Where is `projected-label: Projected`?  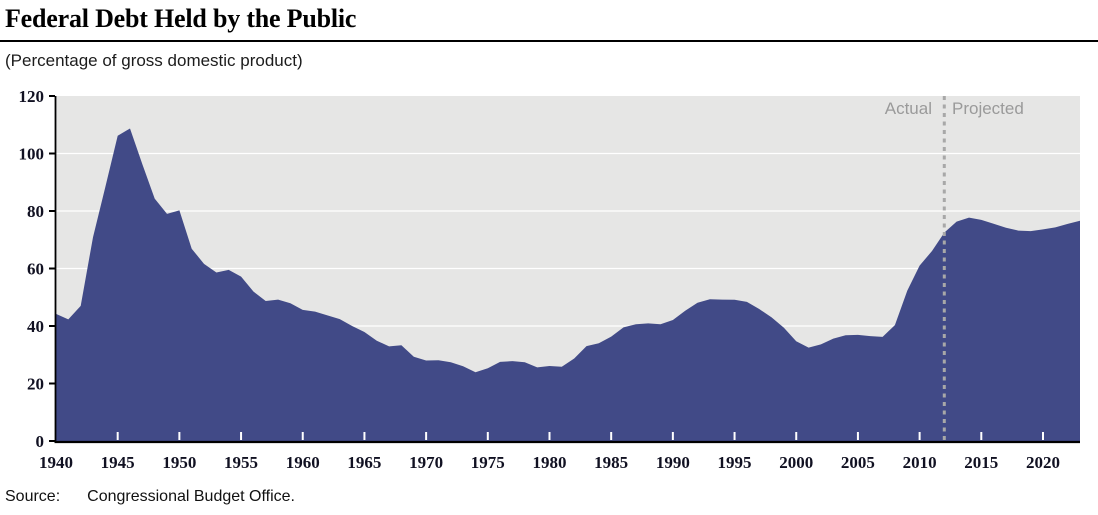
projected-label: Projected is located at coordinates (988, 108).